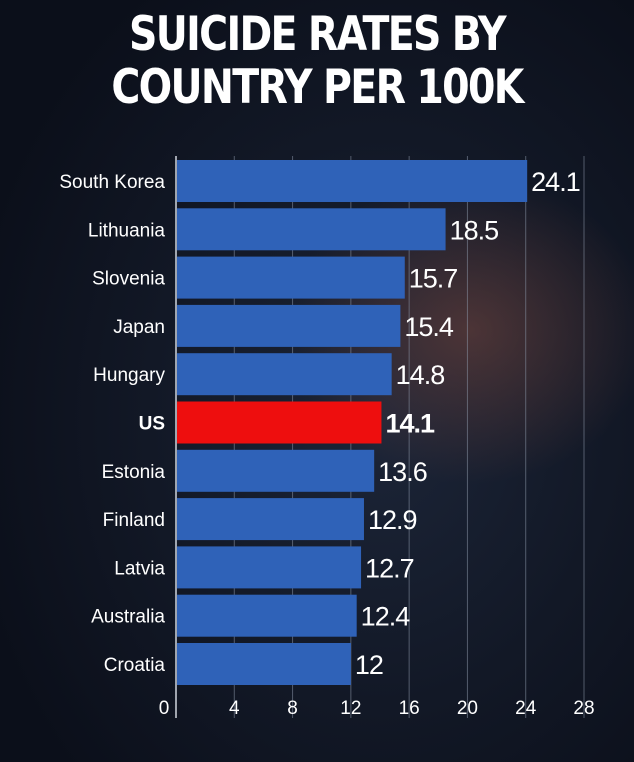 The image size is (634, 762). Describe the element at coordinates (352, 181) in the screenshot. I see `bar-south-korea` at that location.